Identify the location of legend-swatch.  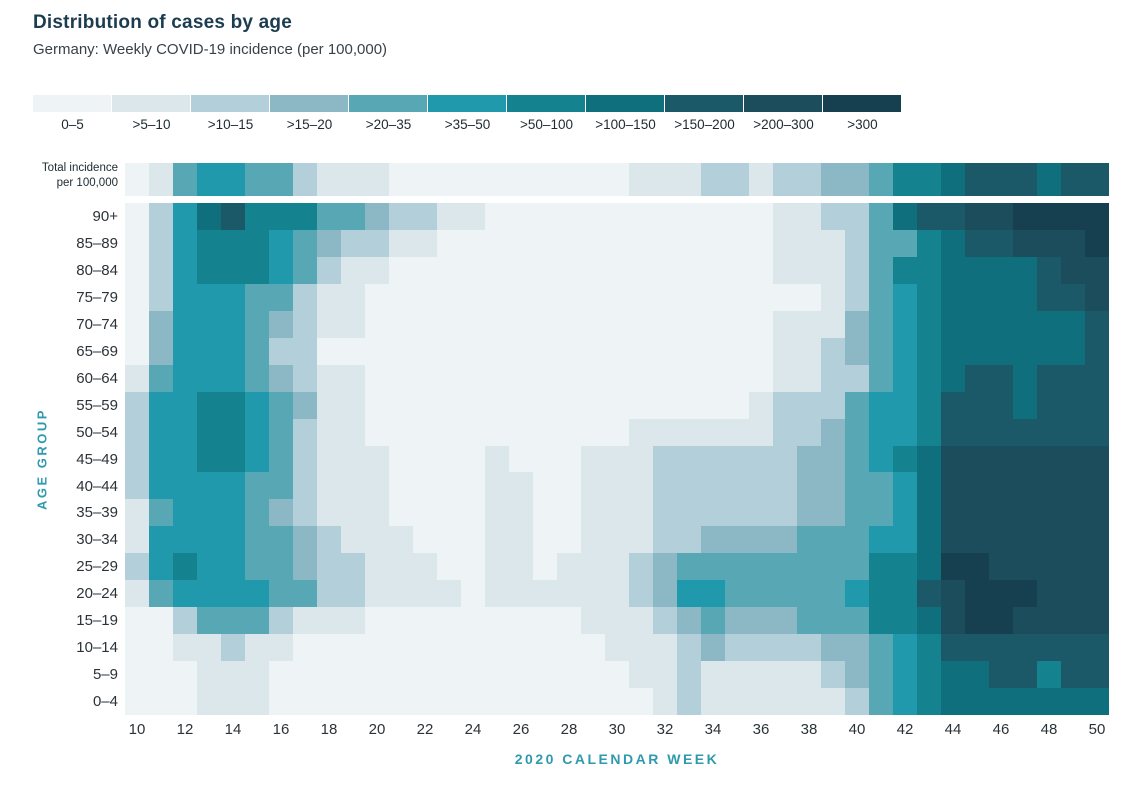
(230, 103).